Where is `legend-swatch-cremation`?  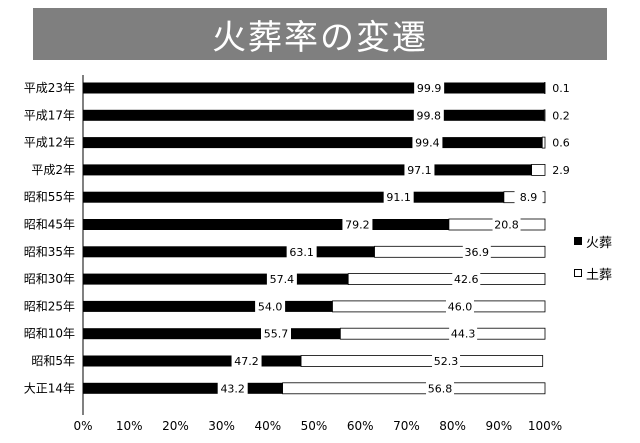
legend-swatch-cremation is located at coordinates (578, 241).